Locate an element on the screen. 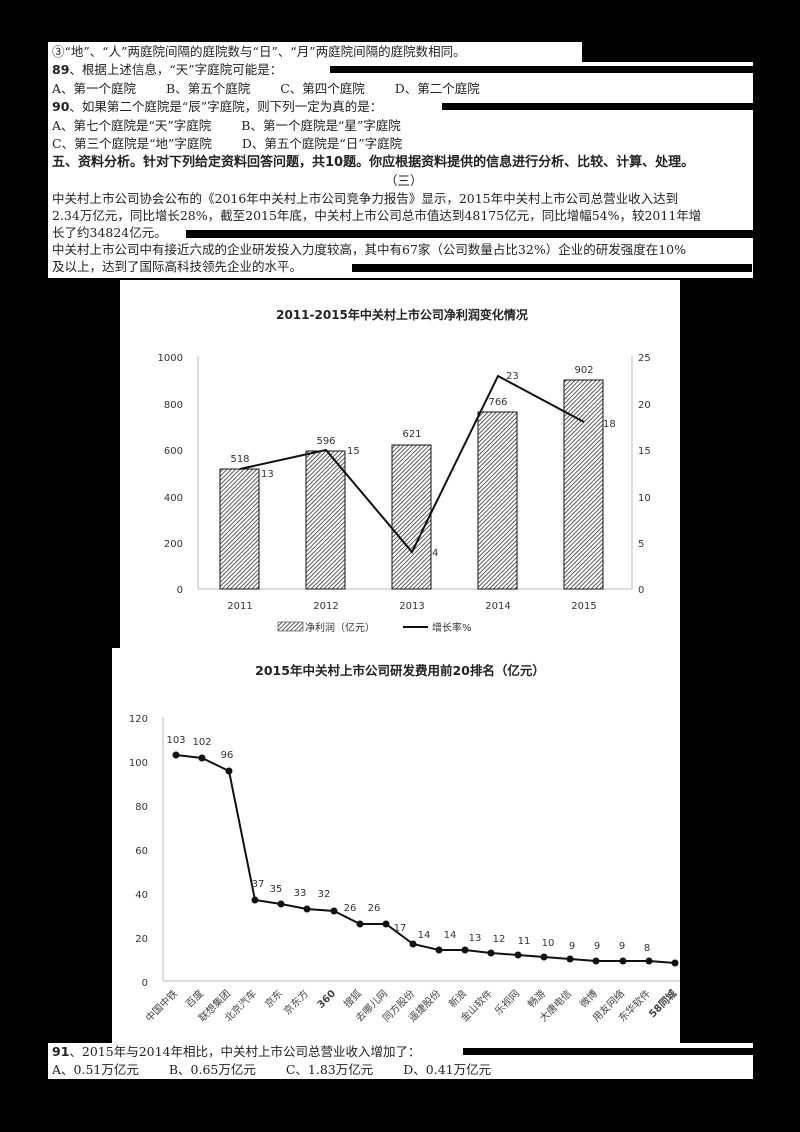 The width and height of the screenshot is (800, 1132). svg-text: 10 is located at coordinates (548, 943).